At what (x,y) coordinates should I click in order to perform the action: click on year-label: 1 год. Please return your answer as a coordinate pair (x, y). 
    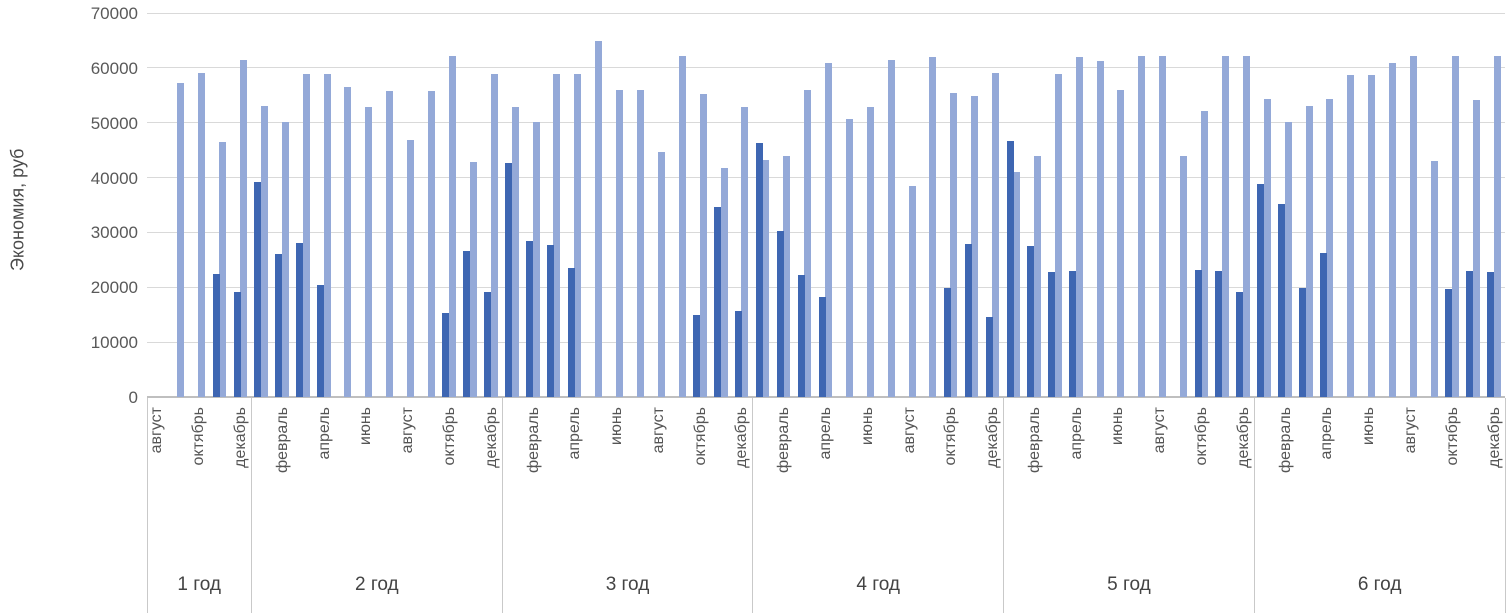
    Looking at the image, I should click on (199, 584).